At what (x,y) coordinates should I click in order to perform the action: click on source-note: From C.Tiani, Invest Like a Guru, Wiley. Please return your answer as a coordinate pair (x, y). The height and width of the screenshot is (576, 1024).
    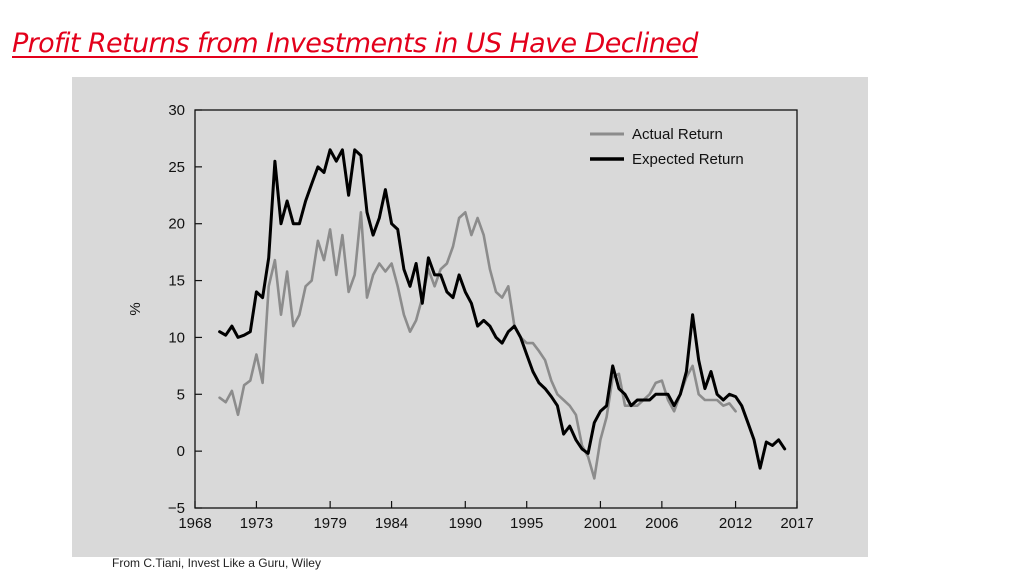
    Looking at the image, I should click on (216, 563).